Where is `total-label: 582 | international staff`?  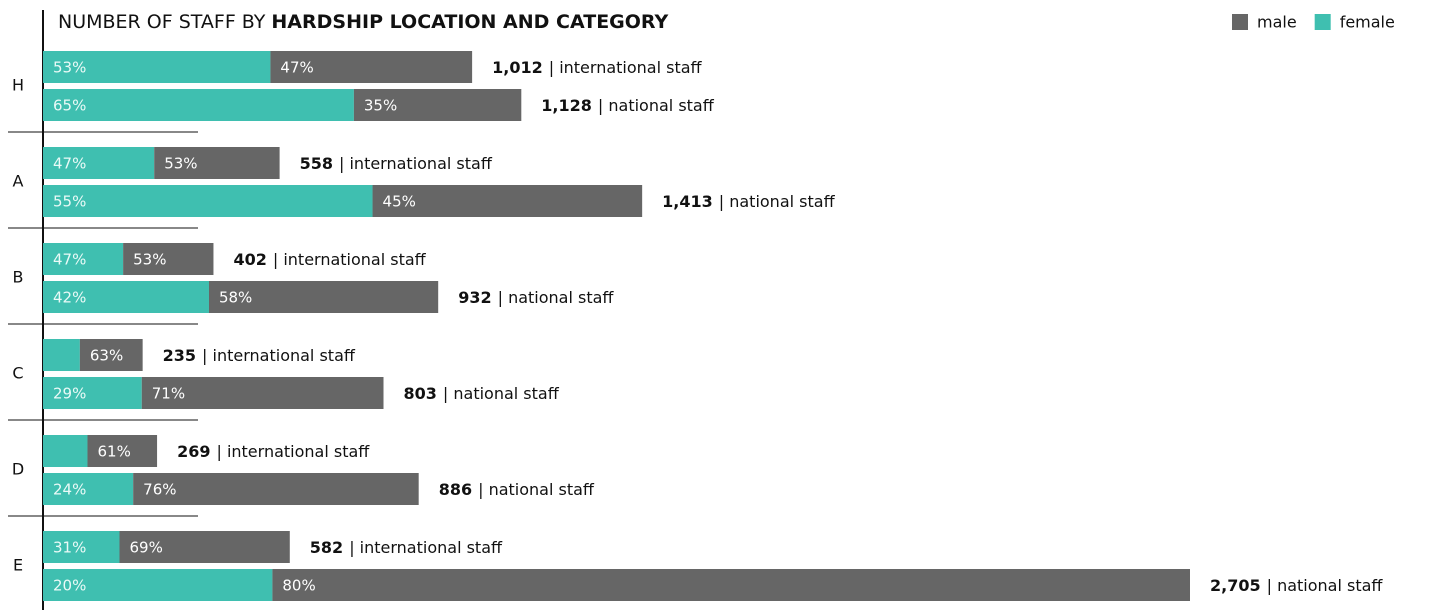
total-label: 582 | international staff is located at coordinates (406, 547).